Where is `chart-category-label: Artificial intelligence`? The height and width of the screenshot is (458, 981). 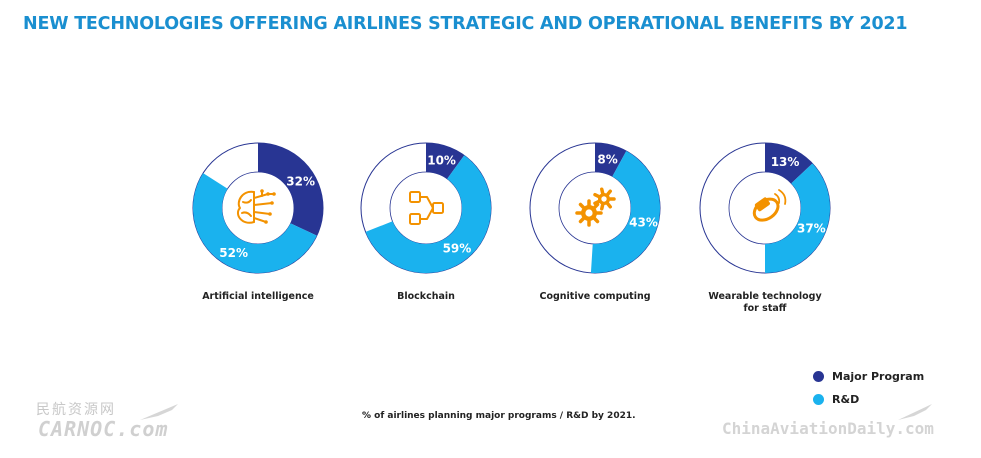
chart-category-label: Artificial intelligence is located at coordinates (258, 296).